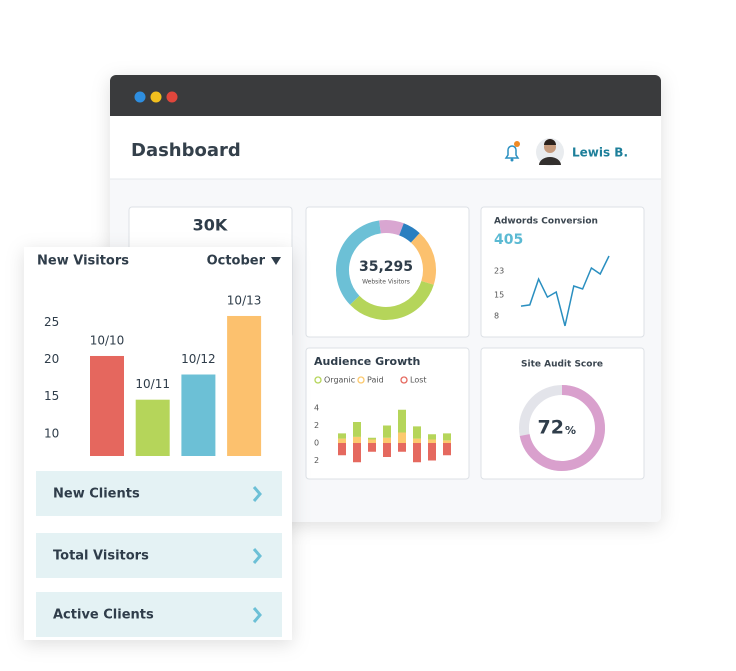 The image size is (736, 671). I want to click on notification-bell, so click(512, 151).